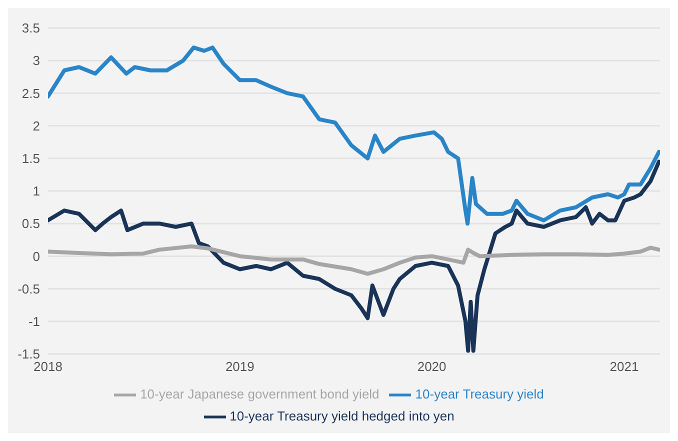 This screenshot has height=441, width=678. I want to click on legend-label: 10-year Japanese government bond yield, so click(260, 394).